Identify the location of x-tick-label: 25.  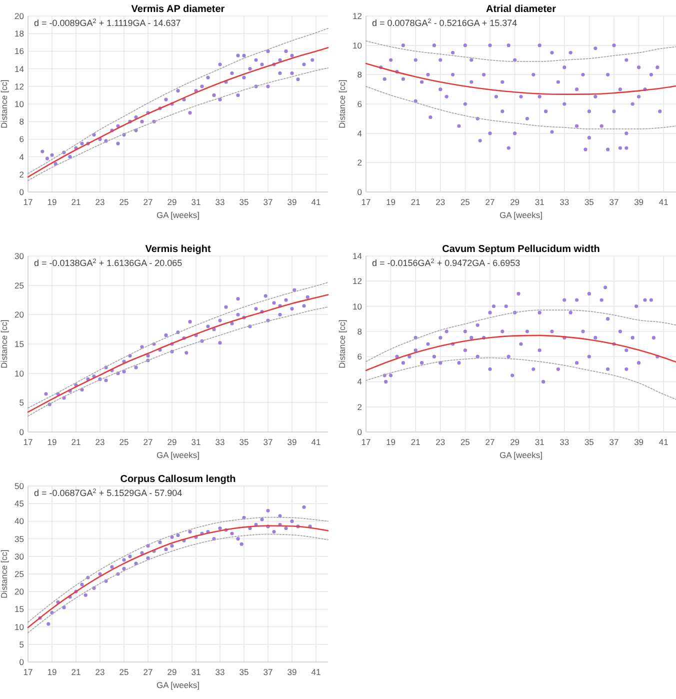
(124, 672).